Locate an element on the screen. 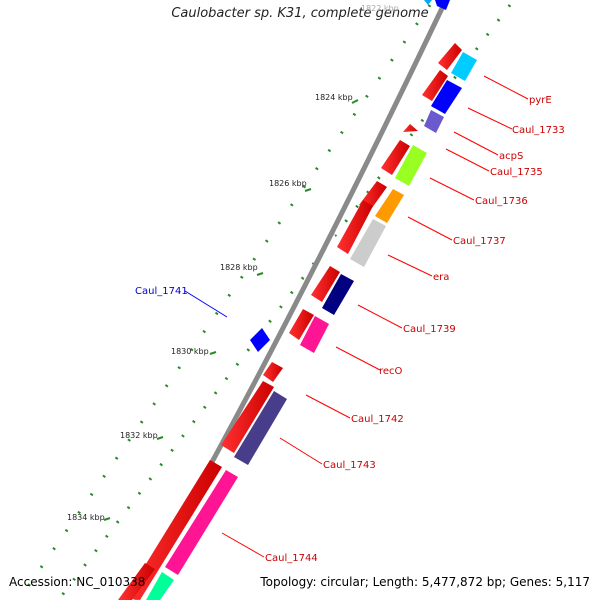  gene-label-acps: acpS is located at coordinates (511, 156).